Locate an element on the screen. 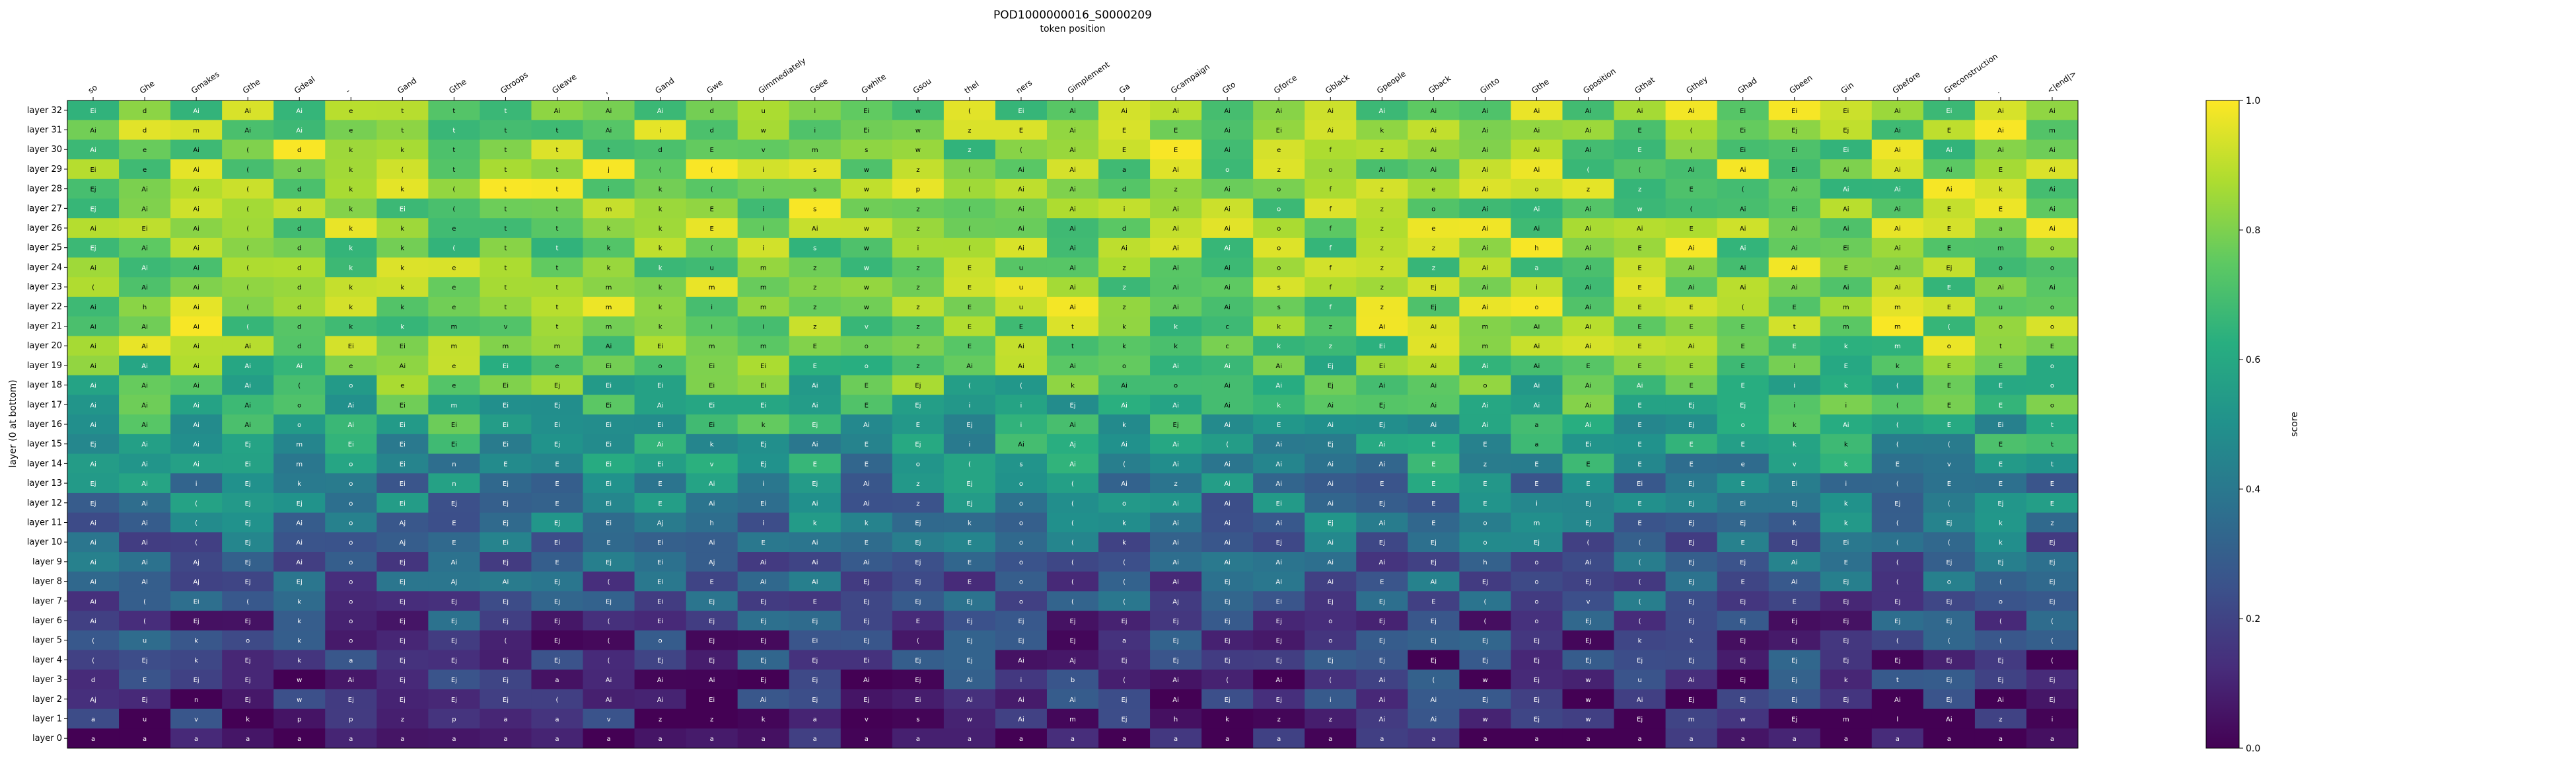 This screenshot has width=2576, height=766. cell-label: l is located at coordinates (1897, 719).